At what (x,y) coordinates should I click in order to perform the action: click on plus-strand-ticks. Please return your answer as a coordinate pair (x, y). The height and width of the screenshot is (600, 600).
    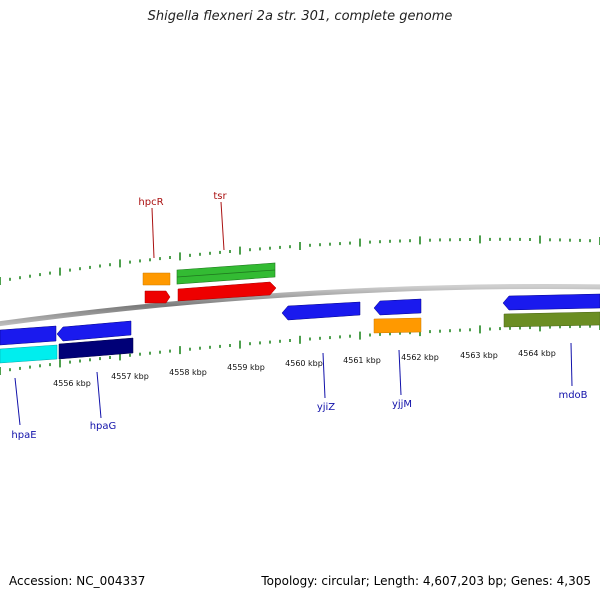
    Looking at the image, I should click on (300, 260).